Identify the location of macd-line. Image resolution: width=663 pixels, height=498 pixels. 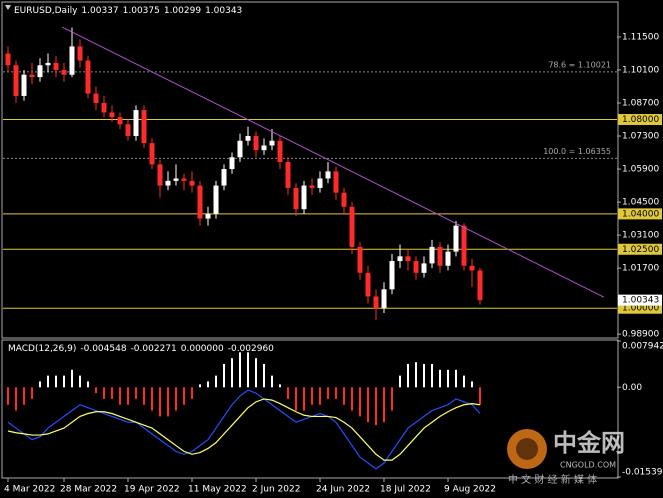
(244, 429).